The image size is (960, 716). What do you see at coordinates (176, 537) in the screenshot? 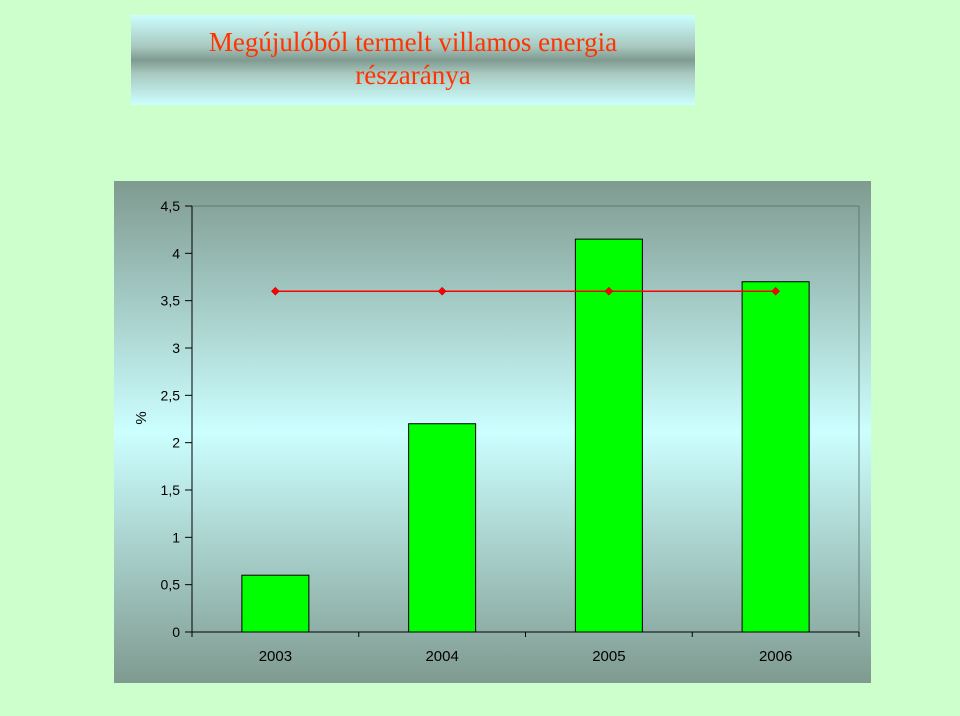
I see `y-tick-label: 1` at bounding box center [176, 537].